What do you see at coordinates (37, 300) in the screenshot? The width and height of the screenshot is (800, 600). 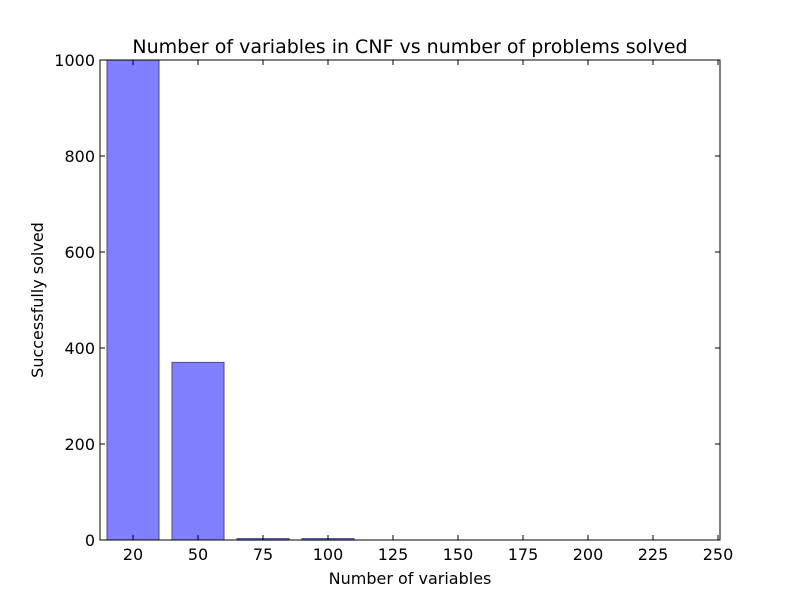 I see `y-axis-label: Successfully solved` at bounding box center [37, 300].